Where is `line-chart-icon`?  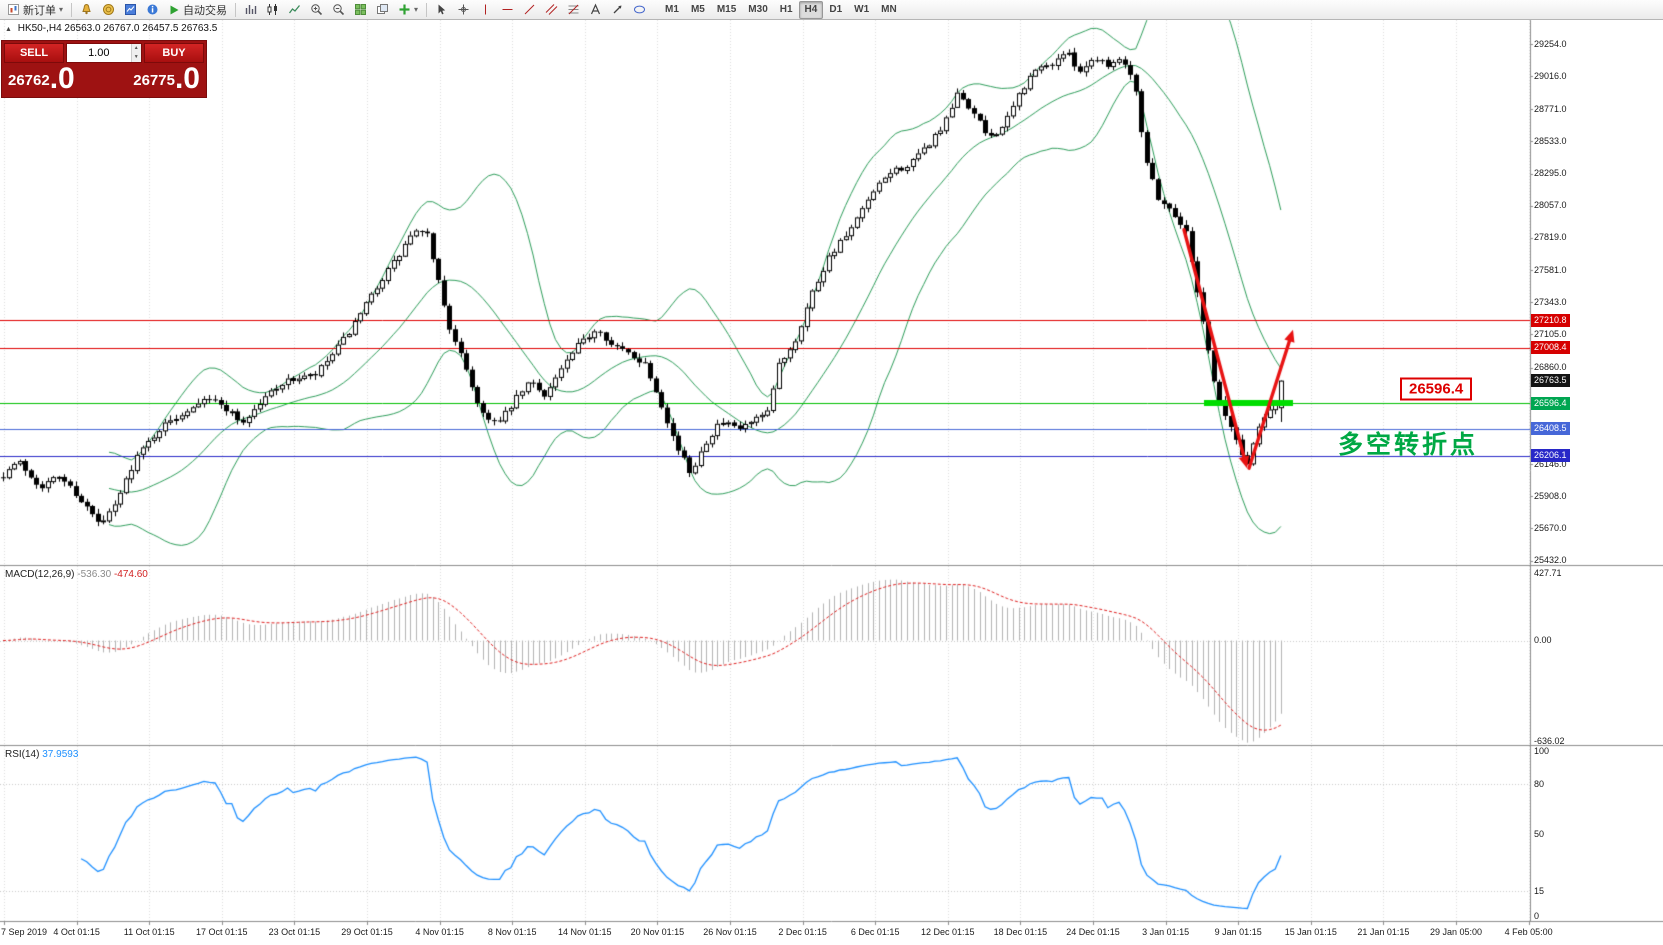 line-chart-icon is located at coordinates (294, 9).